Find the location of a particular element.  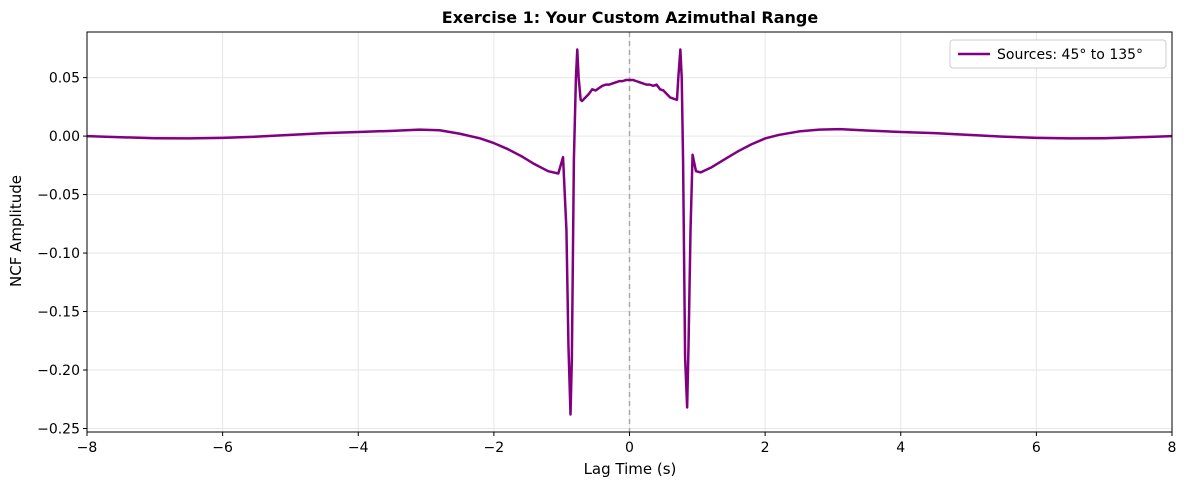

x-tick-label: 8 is located at coordinates (1172, 448).